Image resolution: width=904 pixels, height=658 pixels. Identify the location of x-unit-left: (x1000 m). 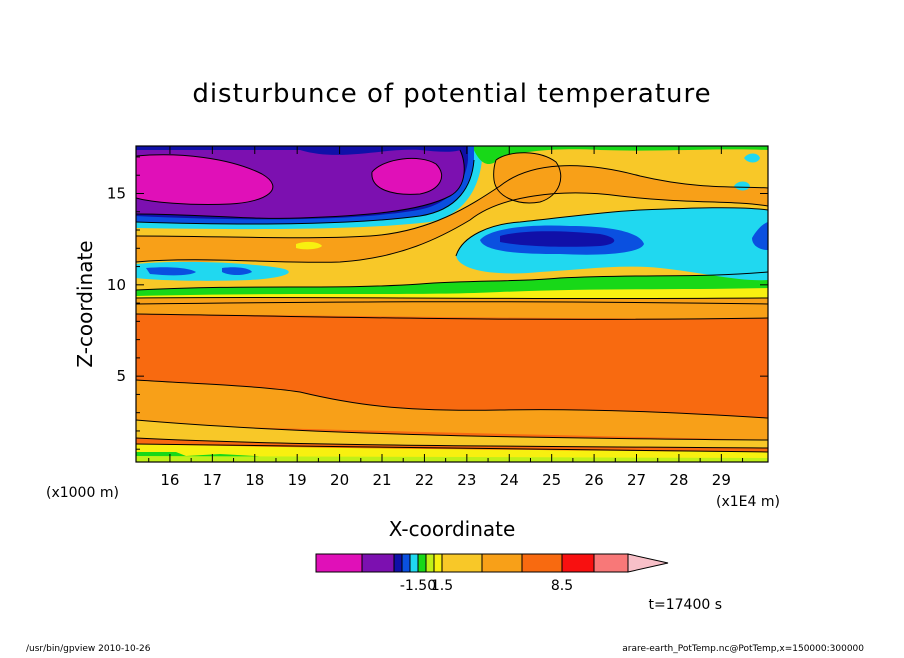
(82, 493).